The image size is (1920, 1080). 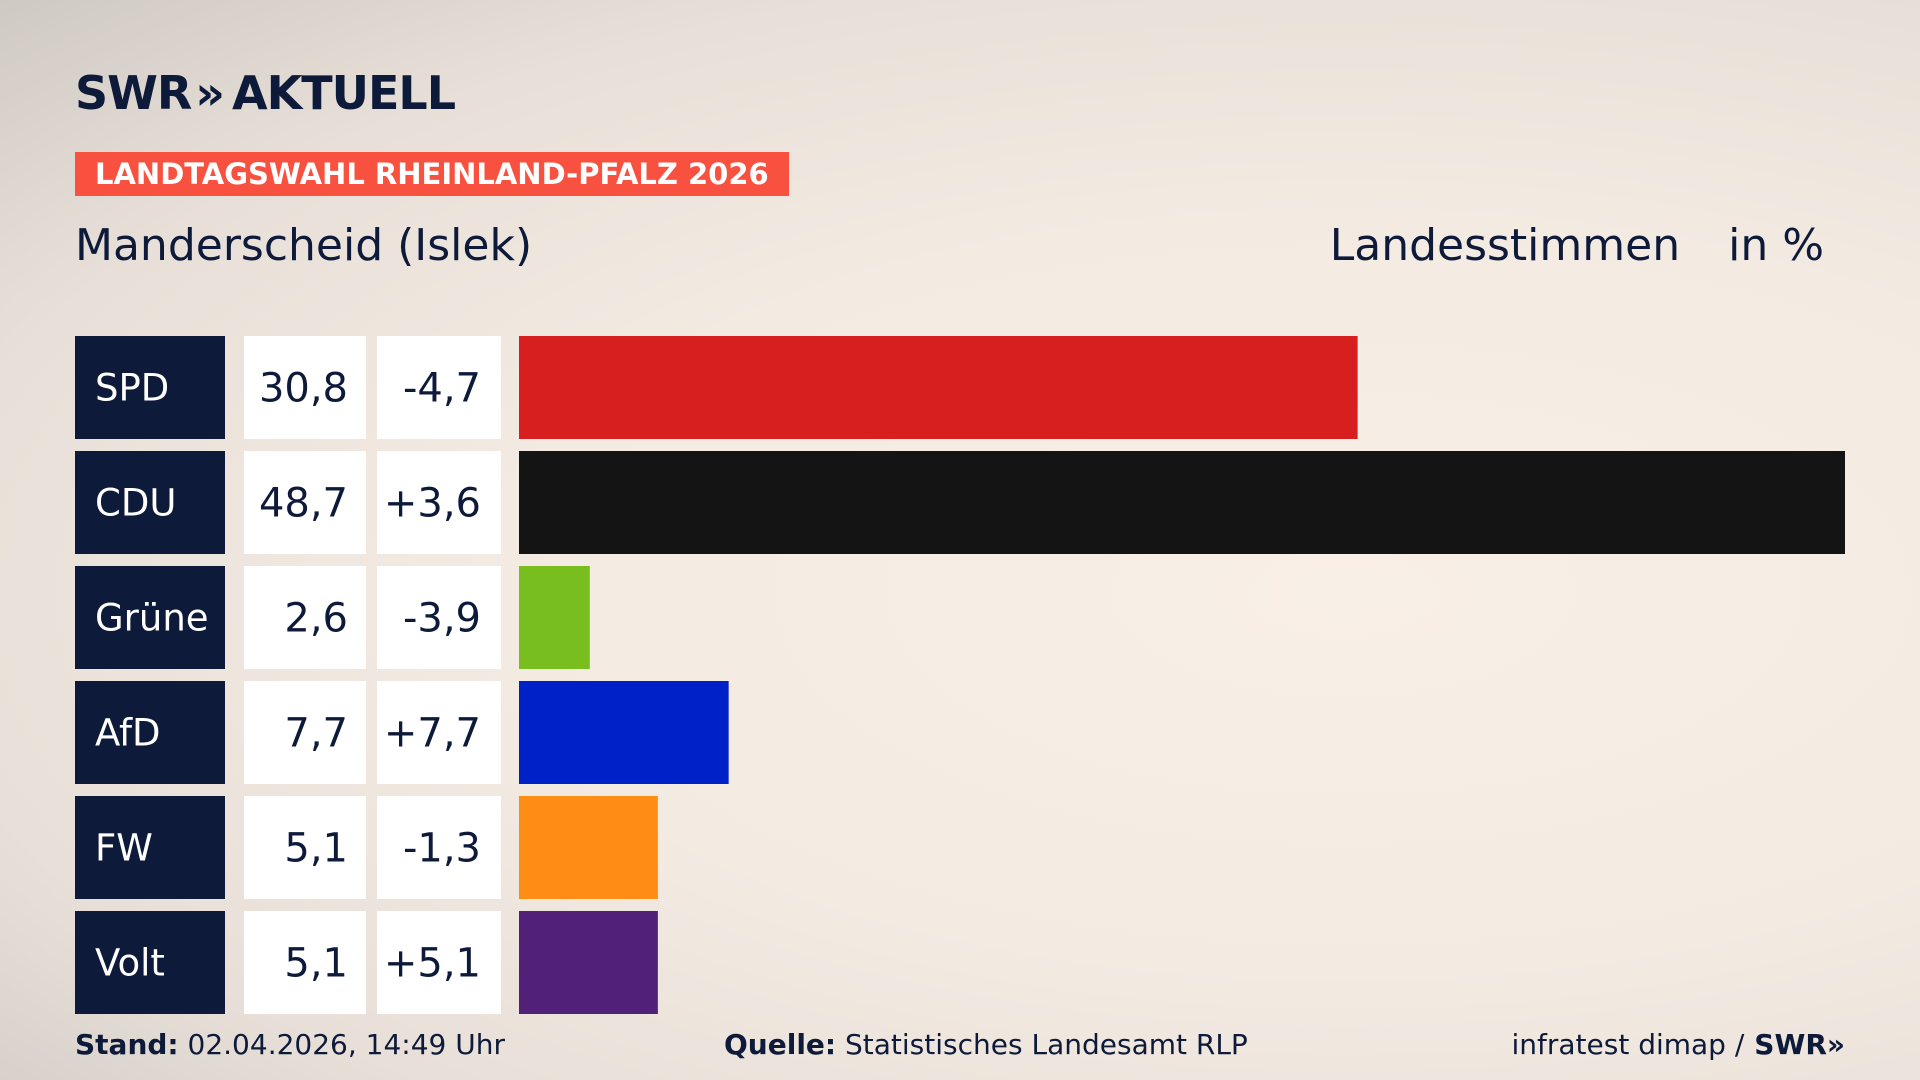 I want to click on value-label: 30,8, so click(x=303, y=389).